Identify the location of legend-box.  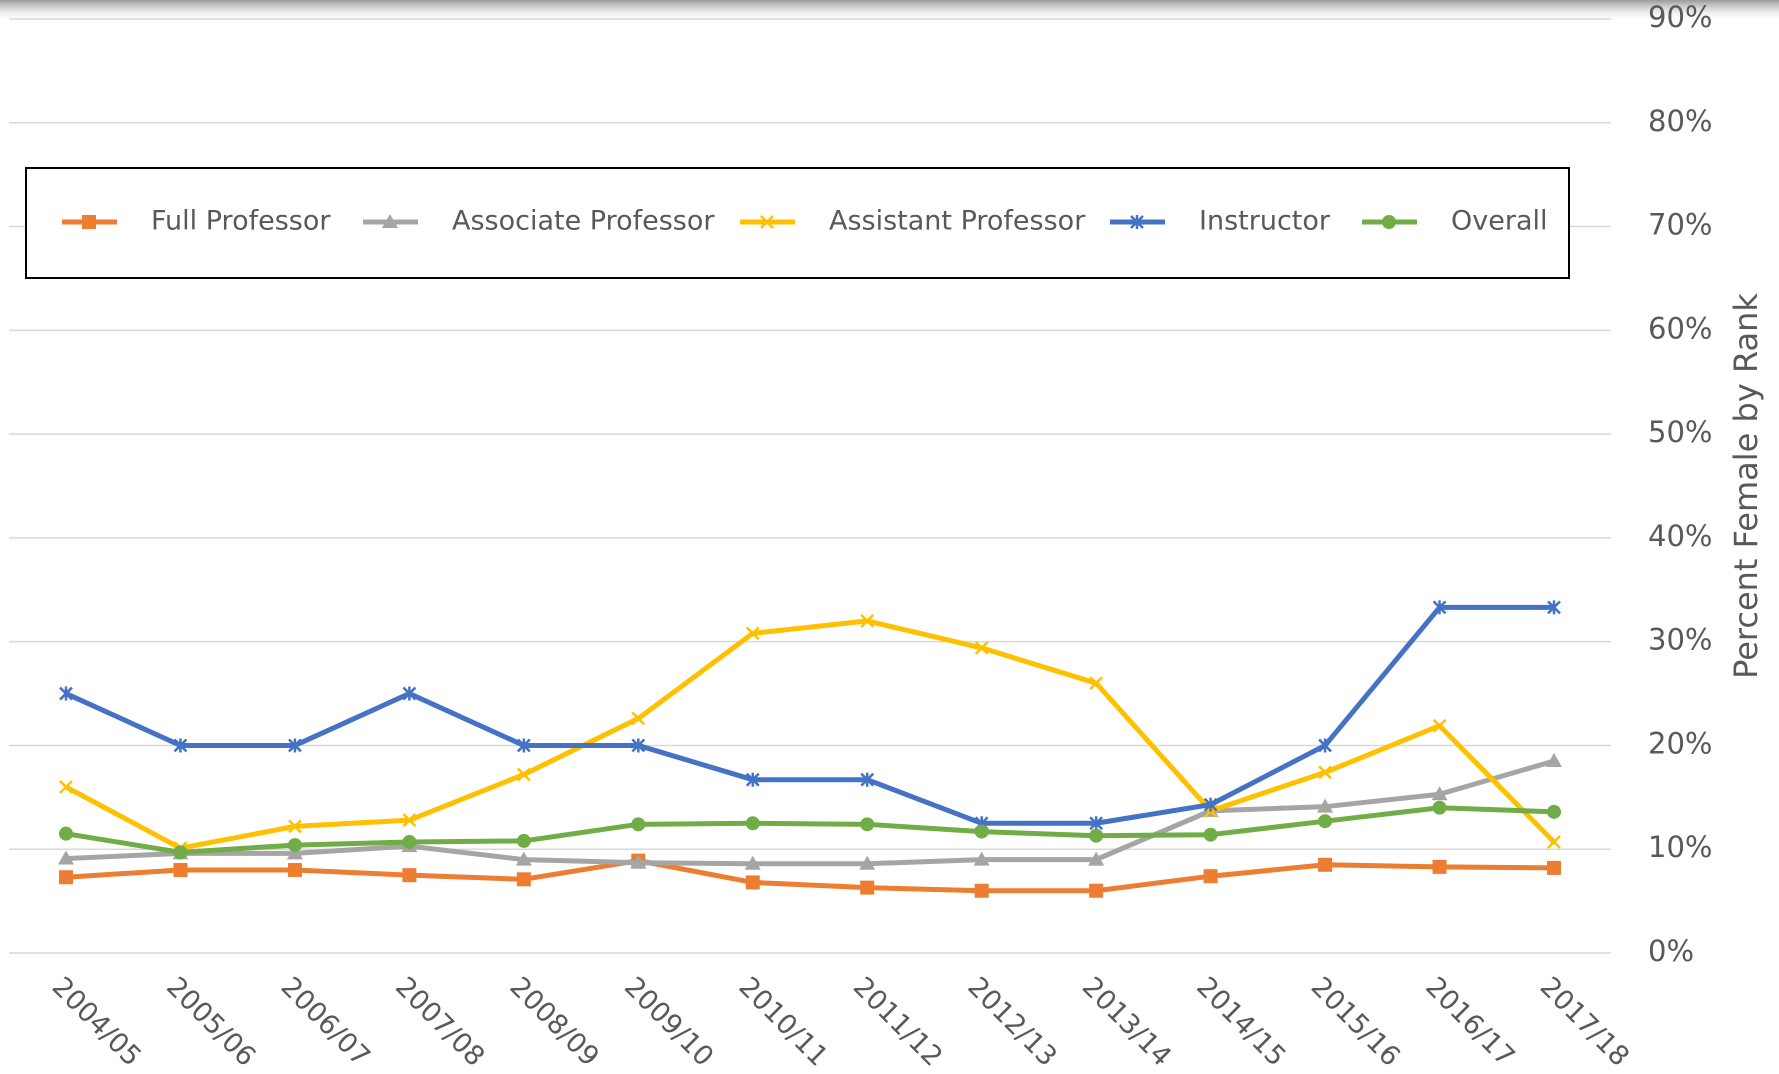
(797, 223).